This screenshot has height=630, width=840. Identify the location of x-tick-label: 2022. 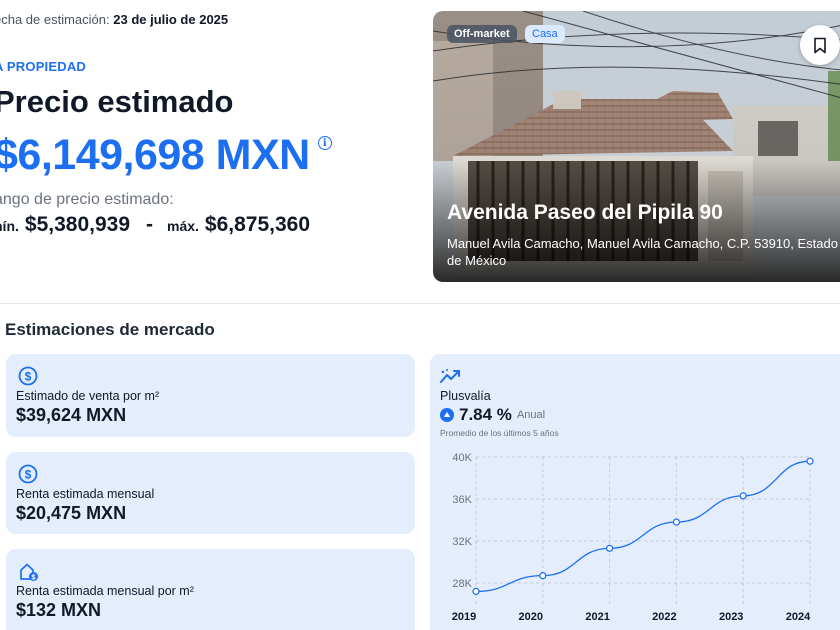
(664, 617).